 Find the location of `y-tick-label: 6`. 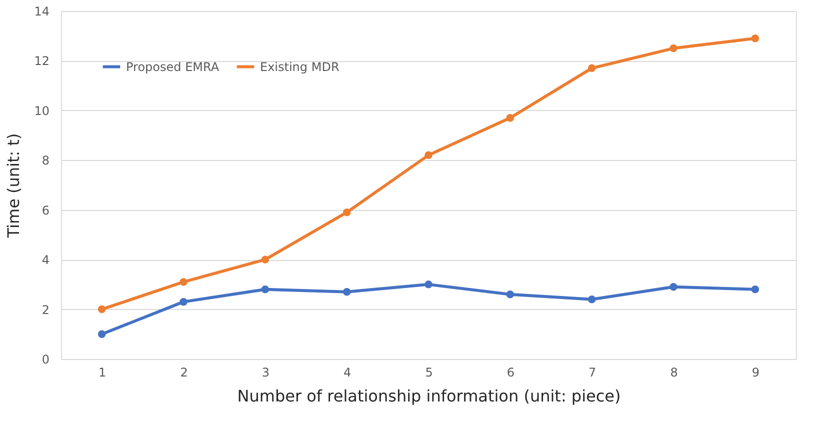

y-tick-label: 6 is located at coordinates (46, 210).